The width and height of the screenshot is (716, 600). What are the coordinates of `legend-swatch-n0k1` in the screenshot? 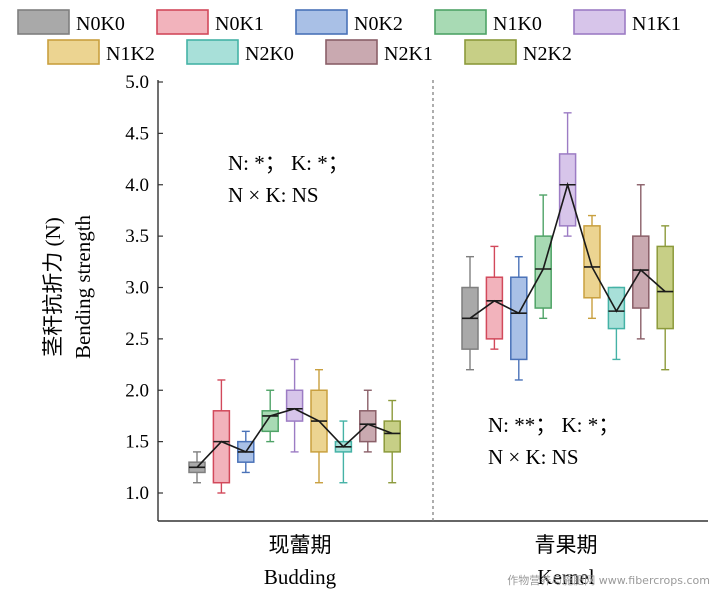 It's located at (182, 22).